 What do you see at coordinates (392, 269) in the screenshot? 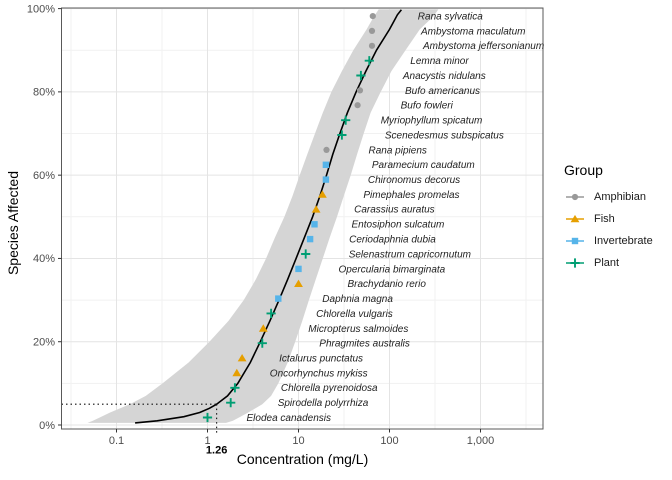
I see `species-label-opercularia-bimarginata: Opercularia bimarginata` at bounding box center [392, 269].